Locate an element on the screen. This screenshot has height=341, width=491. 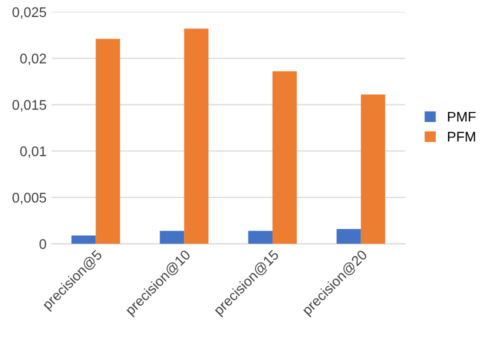
y-tick-label: 0,01 is located at coordinates (33, 152).